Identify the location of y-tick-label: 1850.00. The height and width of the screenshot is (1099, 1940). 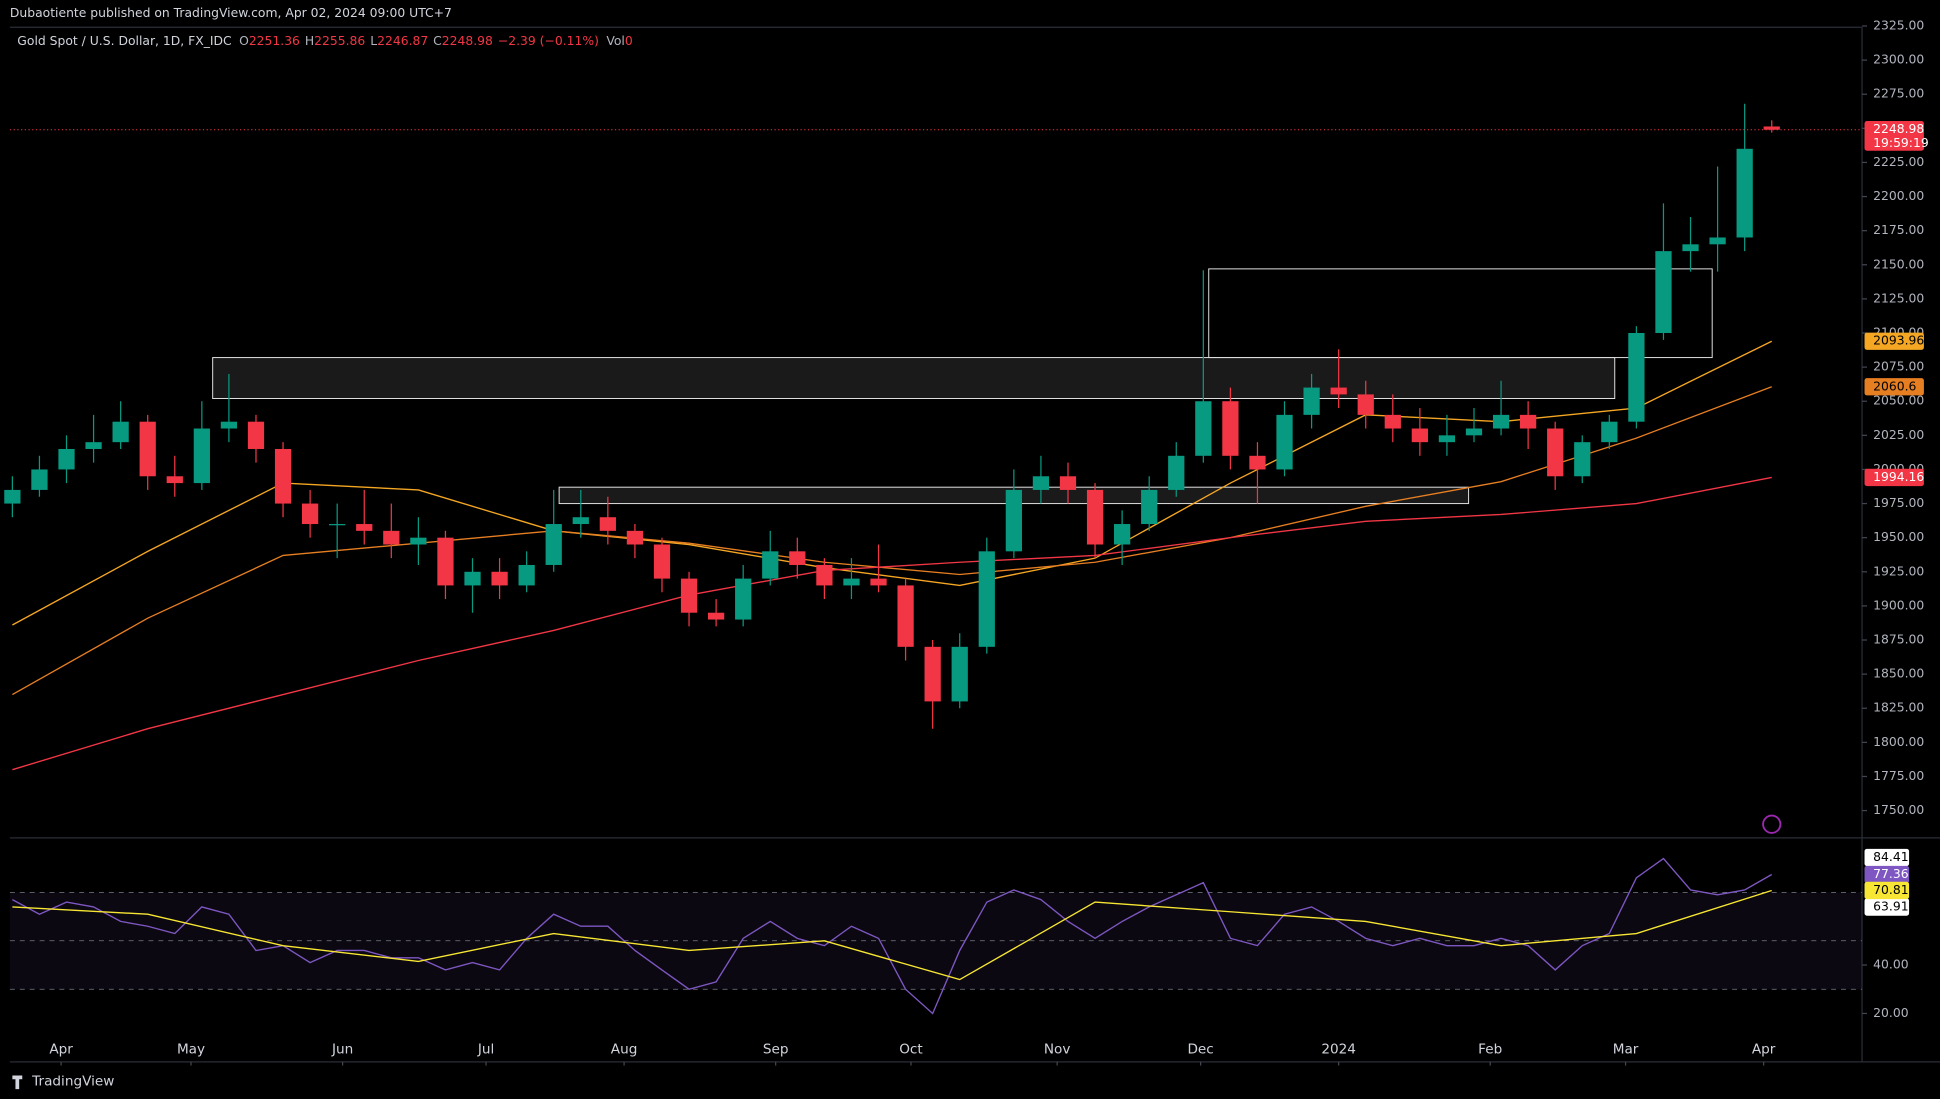
(1898, 674).